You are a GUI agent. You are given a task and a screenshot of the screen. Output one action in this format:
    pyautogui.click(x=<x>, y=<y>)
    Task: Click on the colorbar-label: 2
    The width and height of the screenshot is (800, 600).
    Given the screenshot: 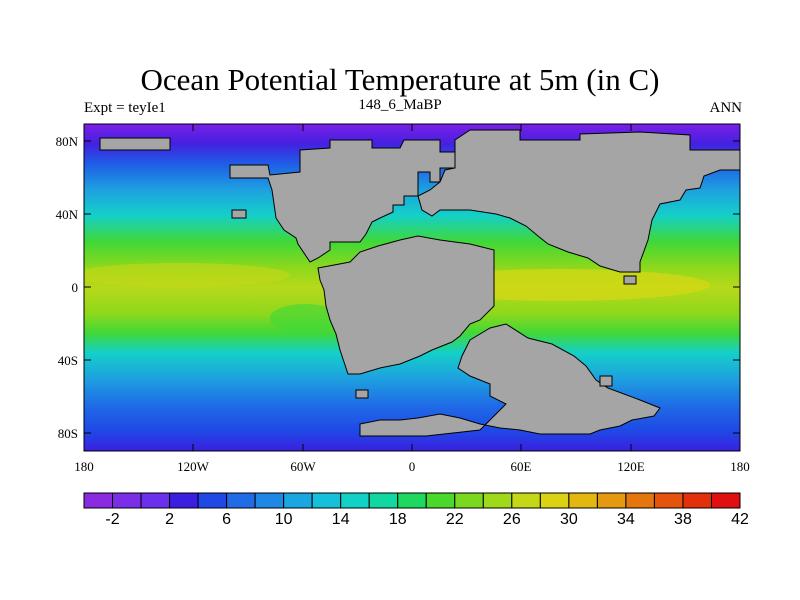 What is the action you would take?
    pyautogui.click(x=169, y=519)
    